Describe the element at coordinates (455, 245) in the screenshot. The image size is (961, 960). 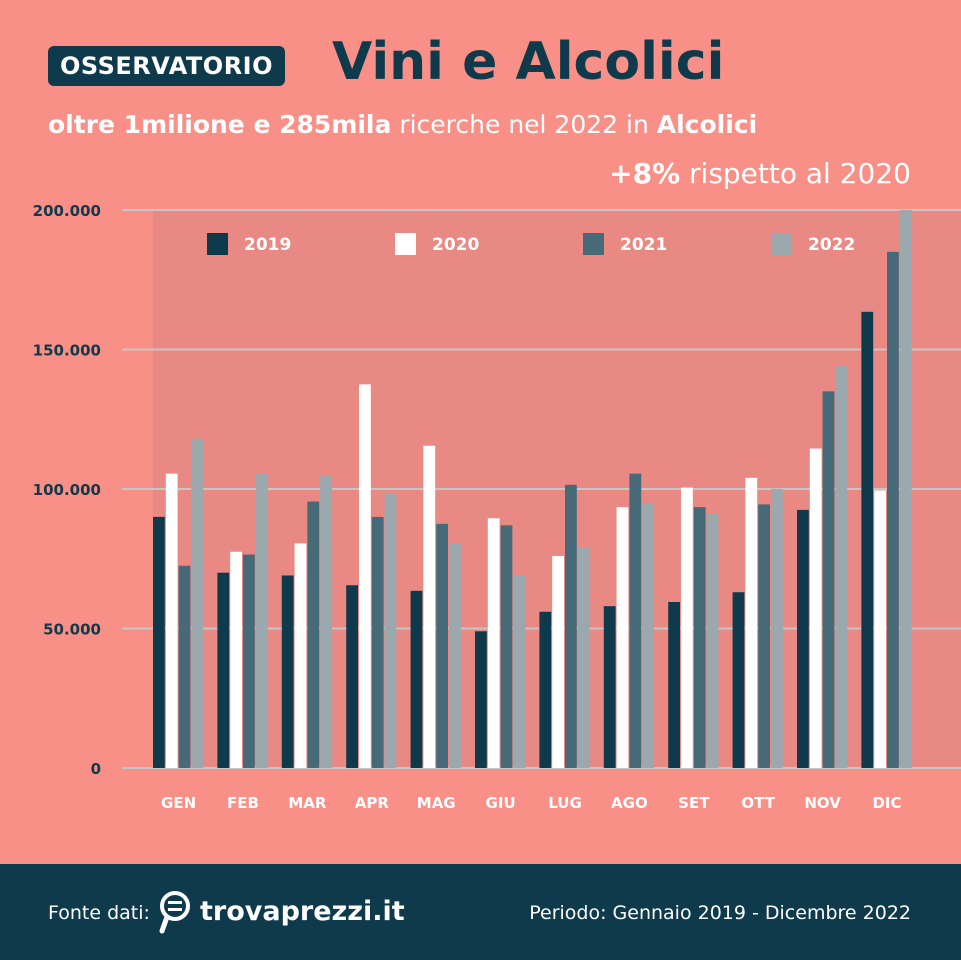
I see `legend-label: 2020` at that location.